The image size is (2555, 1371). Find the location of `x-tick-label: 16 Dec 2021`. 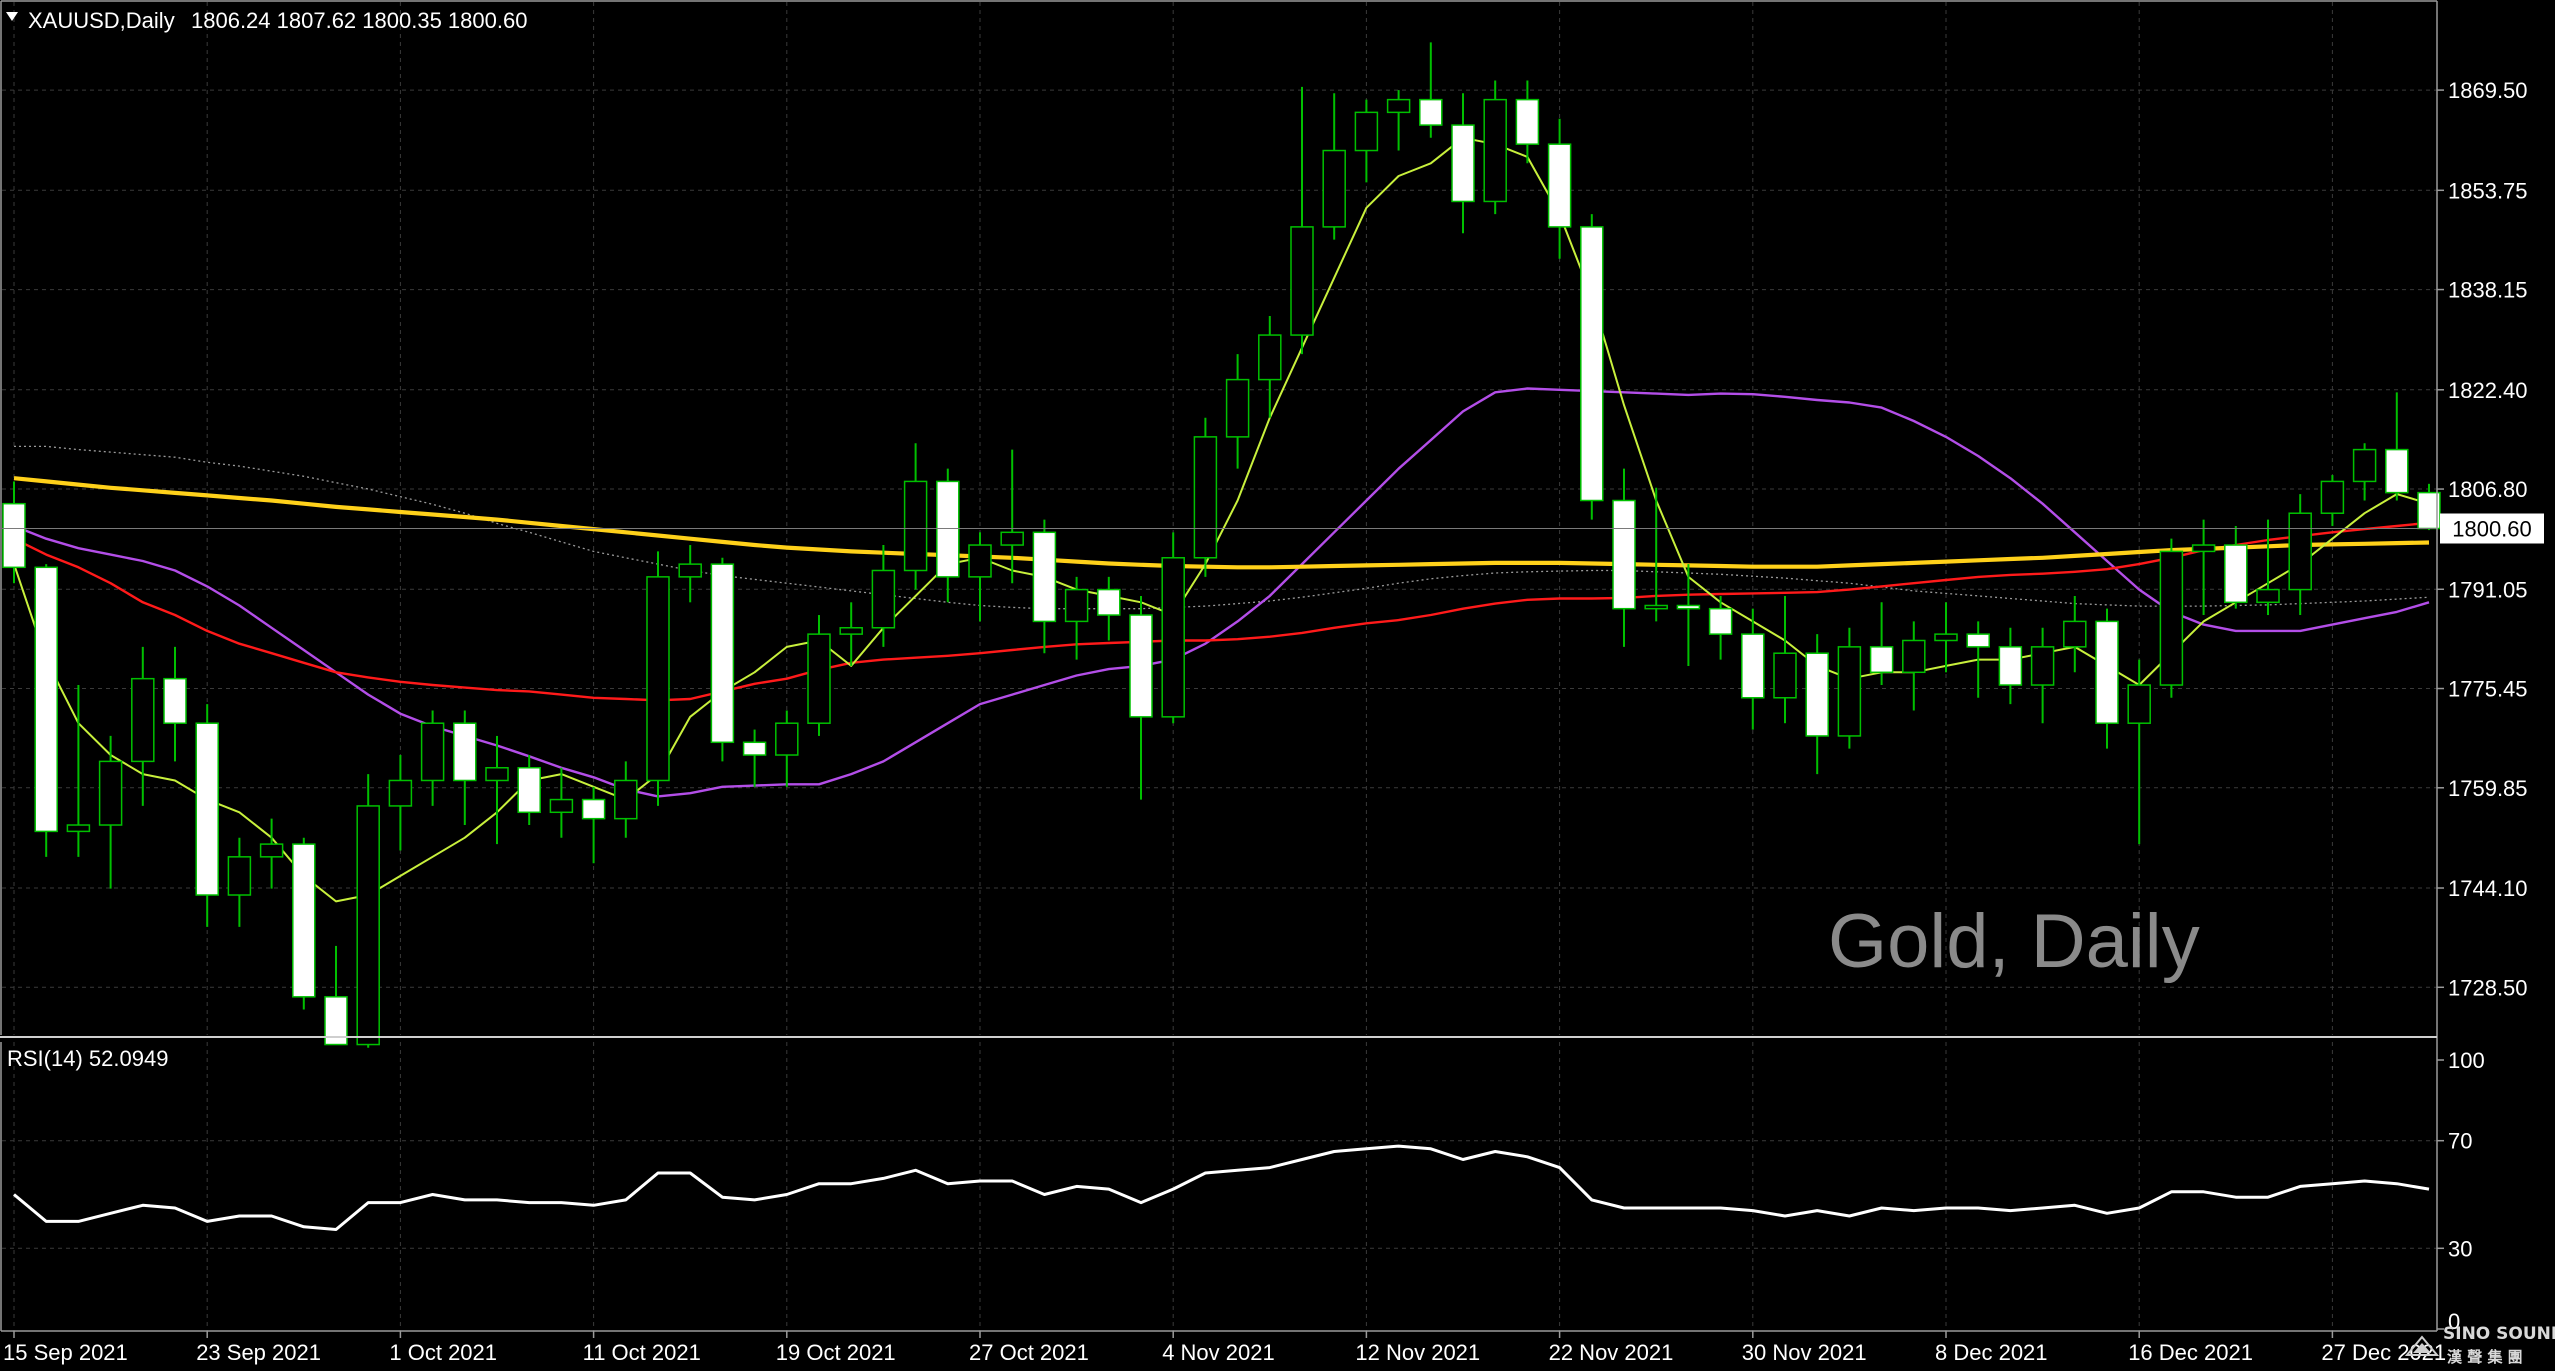

x-tick-label: 16 Dec 2021 is located at coordinates (2190, 1352).